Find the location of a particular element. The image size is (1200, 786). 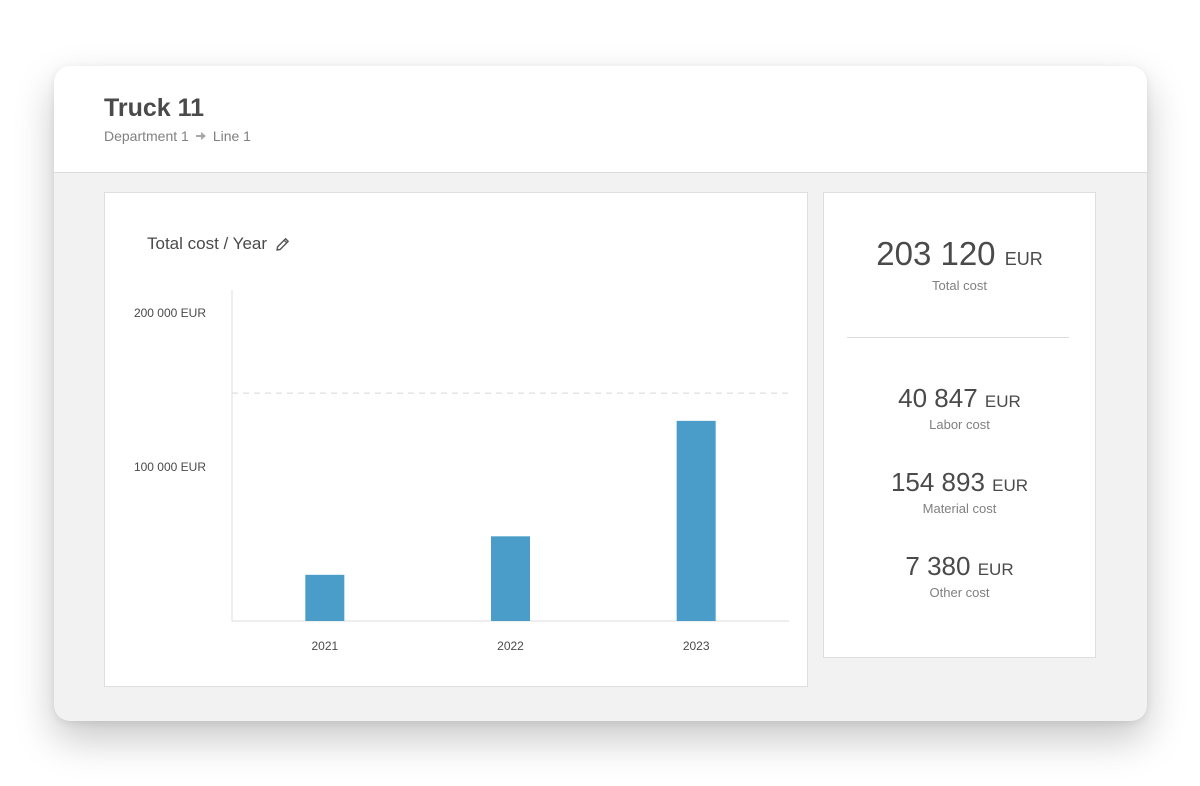

material-cost-stat: 154 893 EUR Material cost is located at coordinates (959, 492).